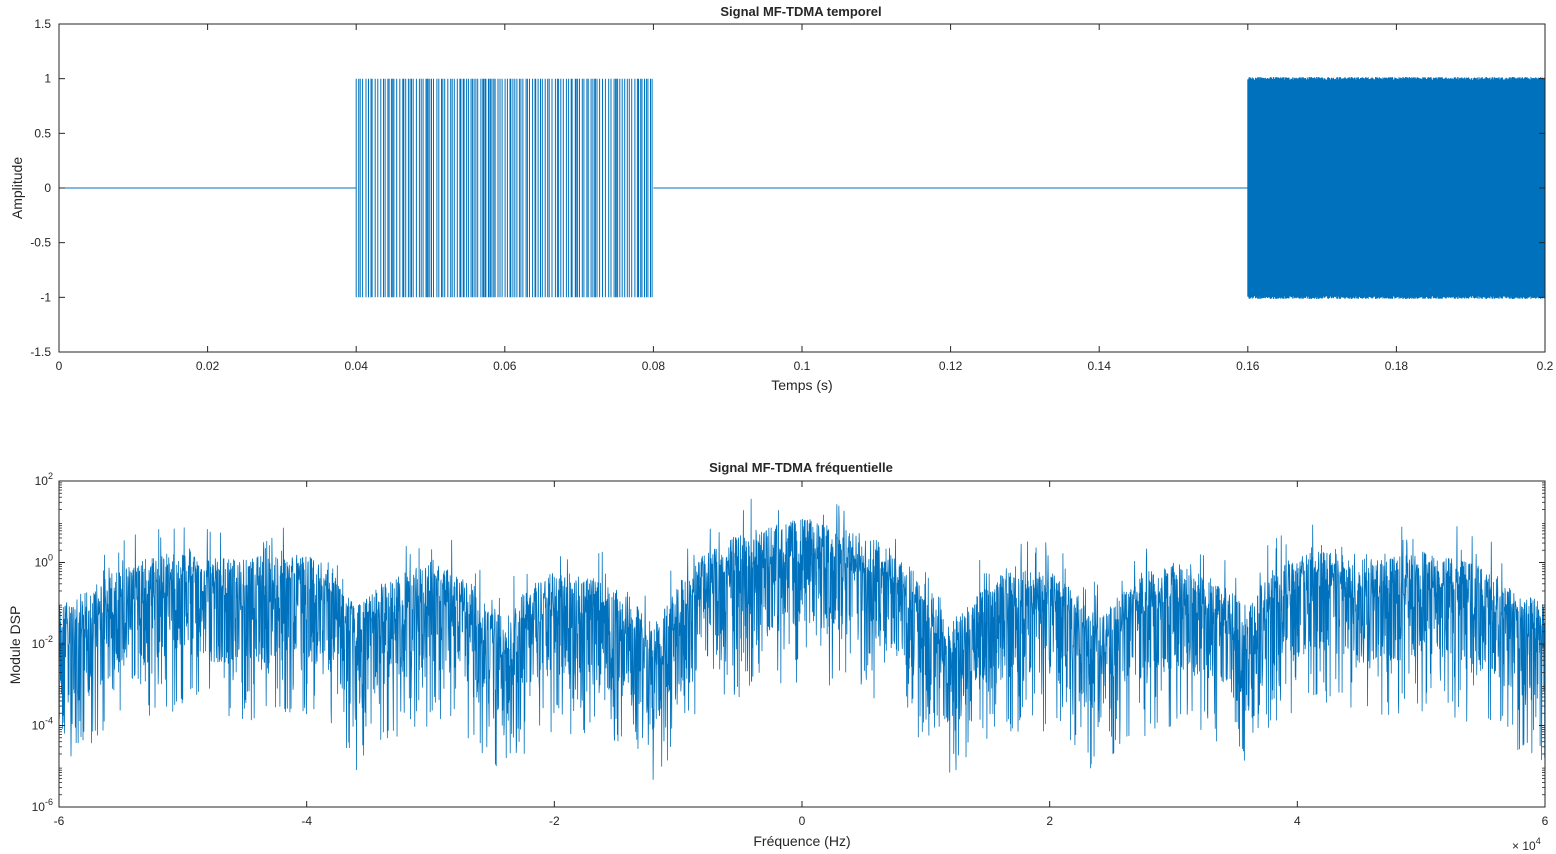 Image resolution: width=1556 pixels, height=854 pixels. Describe the element at coordinates (1049, 821) in the screenshot. I see `freq-x-tick-label: 2` at that location.